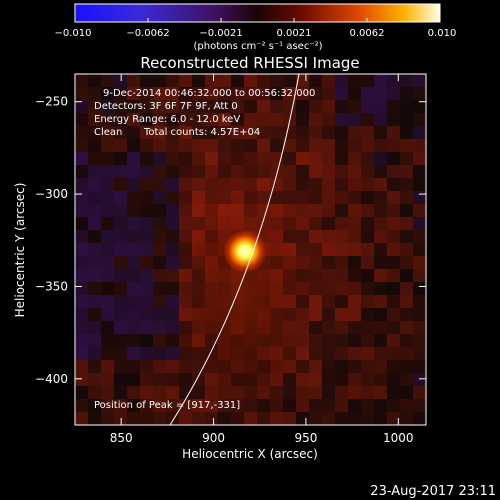 The image size is (500, 500). Describe the element at coordinates (257, 13) in the screenshot. I see `colorbar-gradient` at that location.